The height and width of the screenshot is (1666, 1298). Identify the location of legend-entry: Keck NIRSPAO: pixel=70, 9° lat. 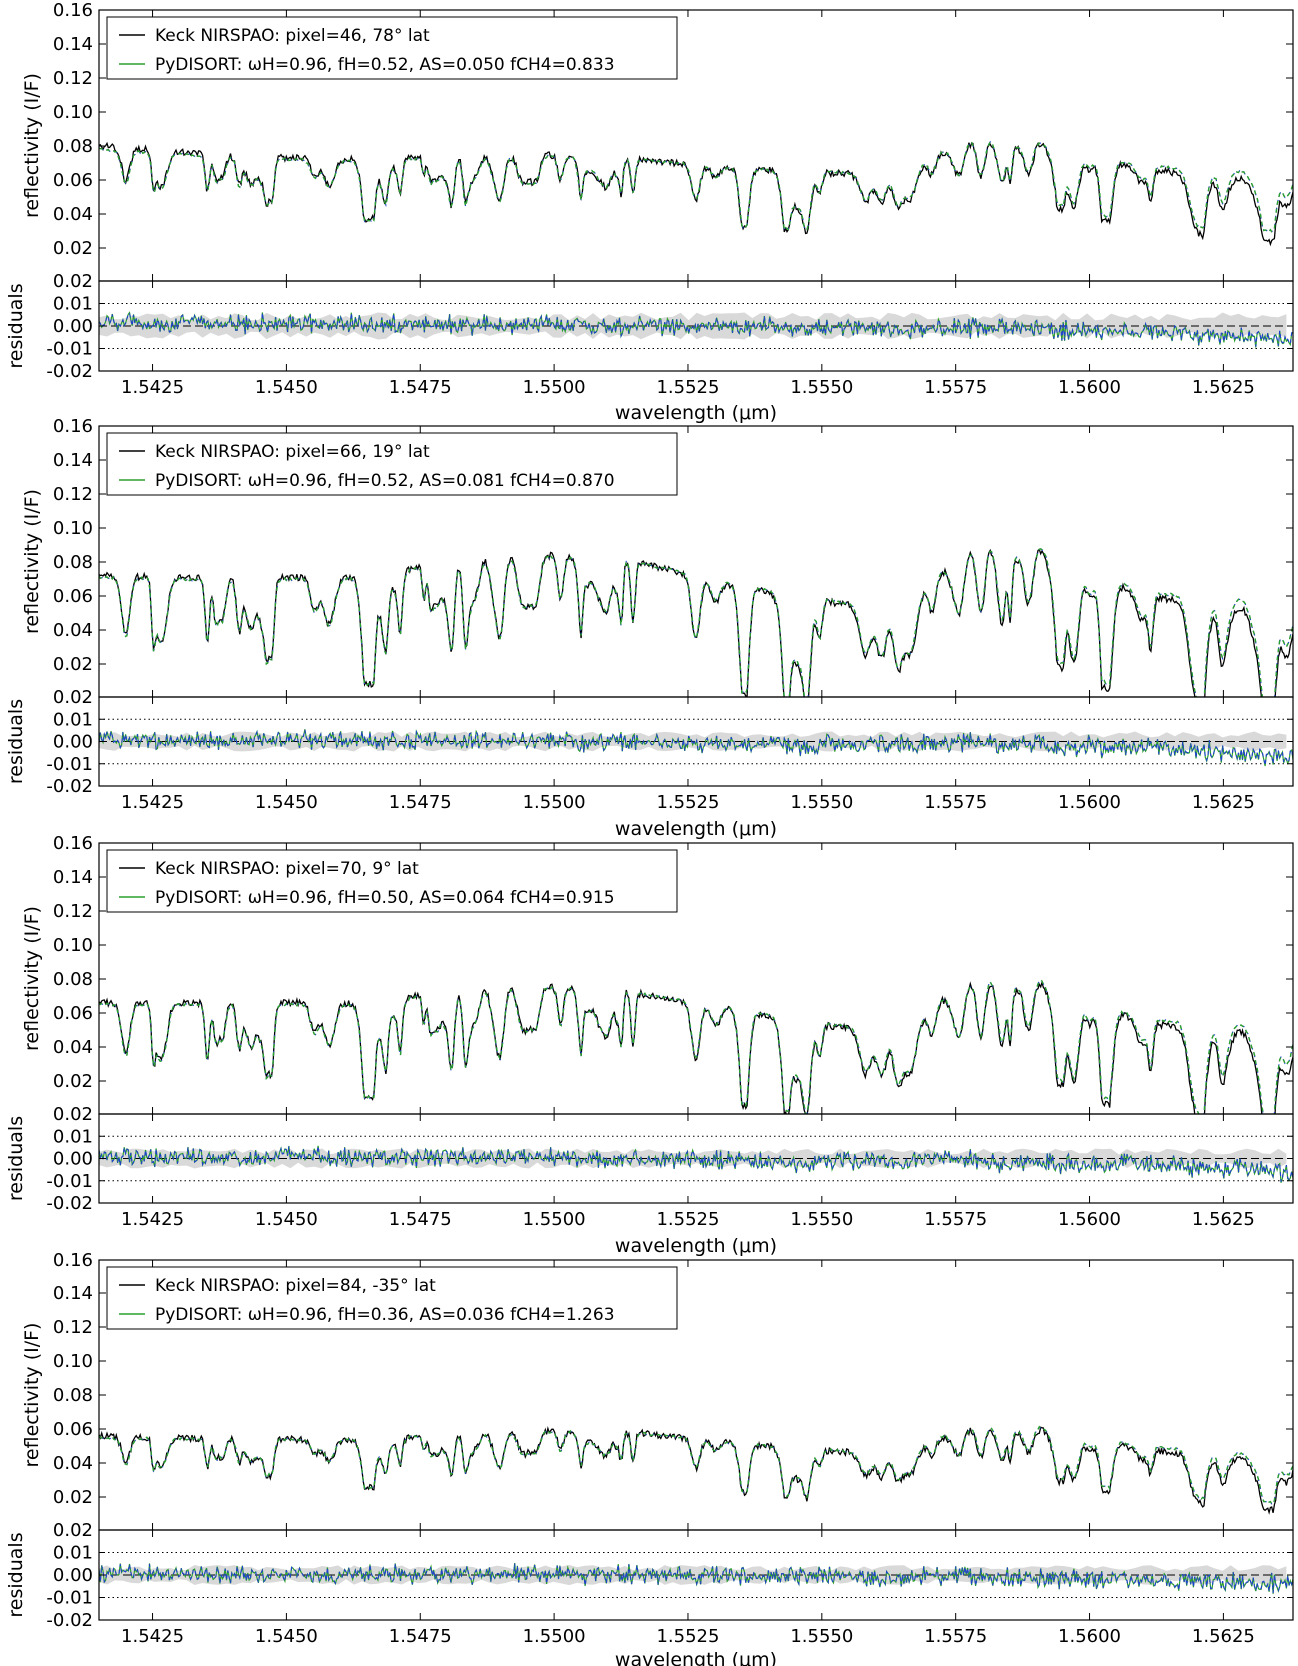
(287, 869).